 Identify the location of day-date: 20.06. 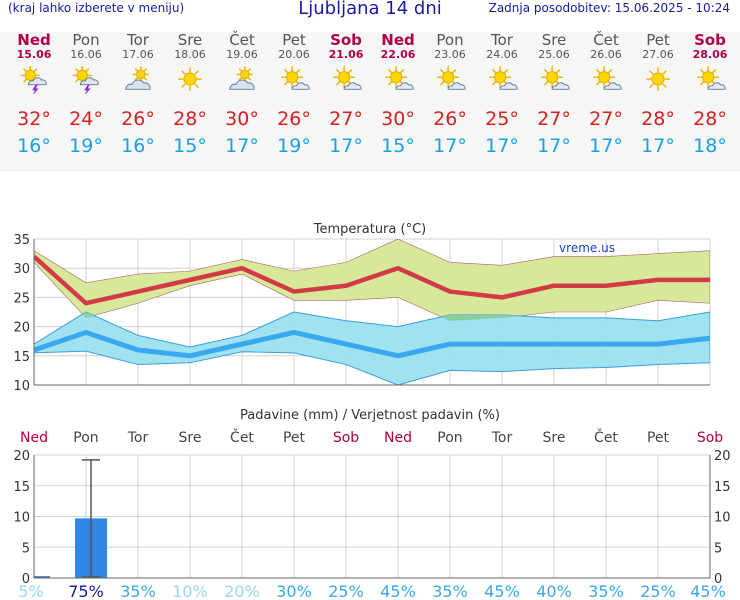
(294, 54).